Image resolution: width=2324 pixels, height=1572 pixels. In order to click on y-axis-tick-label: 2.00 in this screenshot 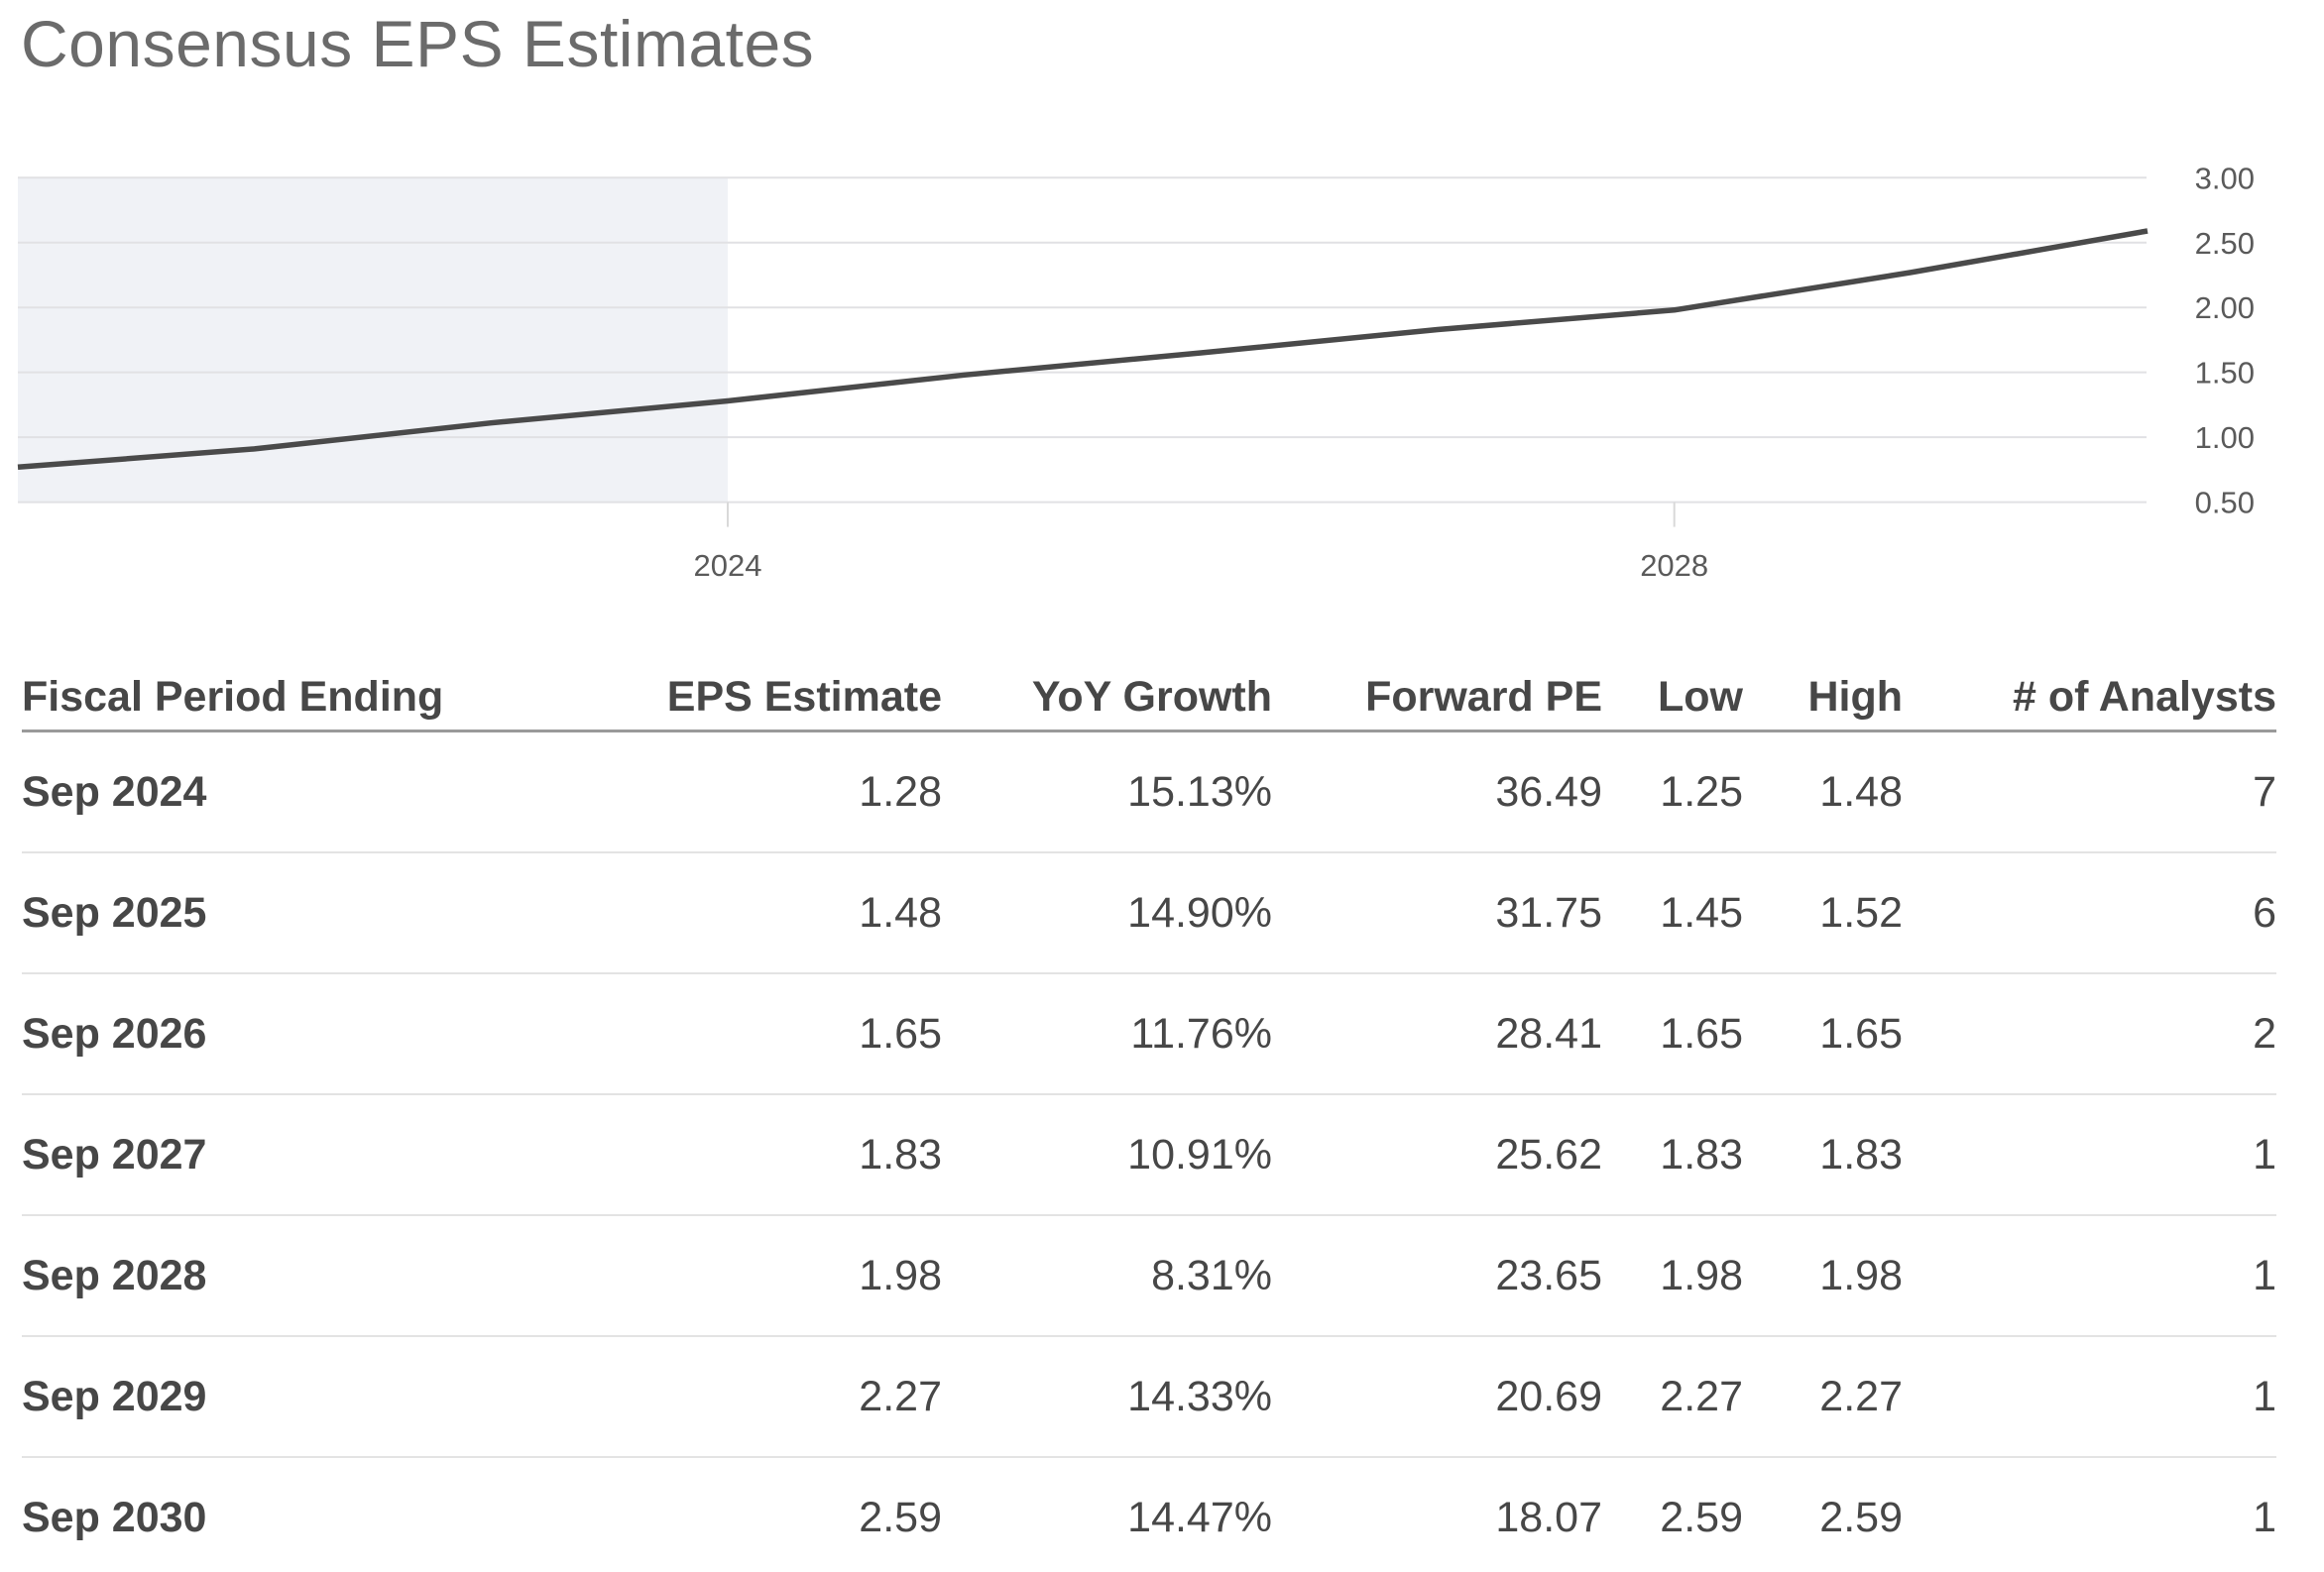, I will do `click(2225, 307)`.